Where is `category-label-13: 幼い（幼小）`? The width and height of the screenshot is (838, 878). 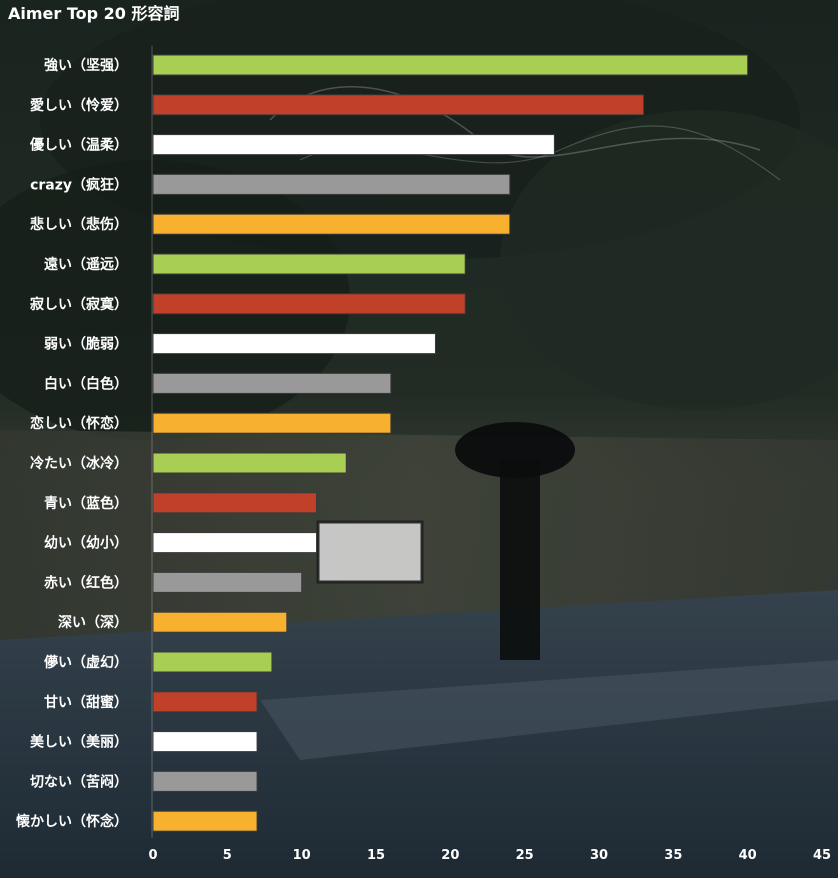
category-label-13: 幼い（幼小） is located at coordinates (86, 543).